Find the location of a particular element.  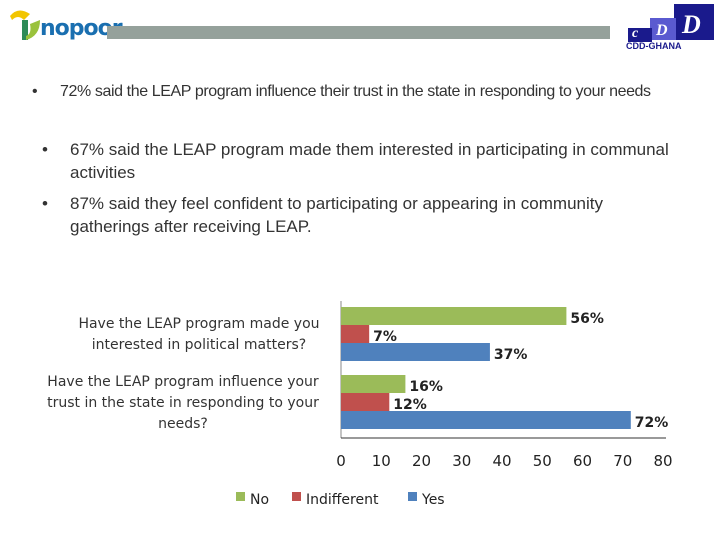

legend-swatch-yes is located at coordinates (412, 496).